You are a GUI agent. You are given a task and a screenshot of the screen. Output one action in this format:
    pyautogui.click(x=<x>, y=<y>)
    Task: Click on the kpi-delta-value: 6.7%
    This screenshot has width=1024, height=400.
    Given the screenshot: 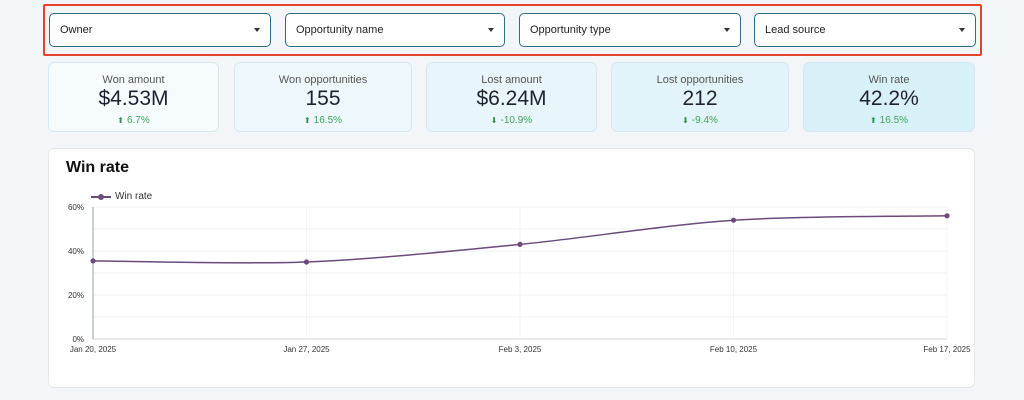 What is the action you would take?
    pyautogui.click(x=138, y=120)
    